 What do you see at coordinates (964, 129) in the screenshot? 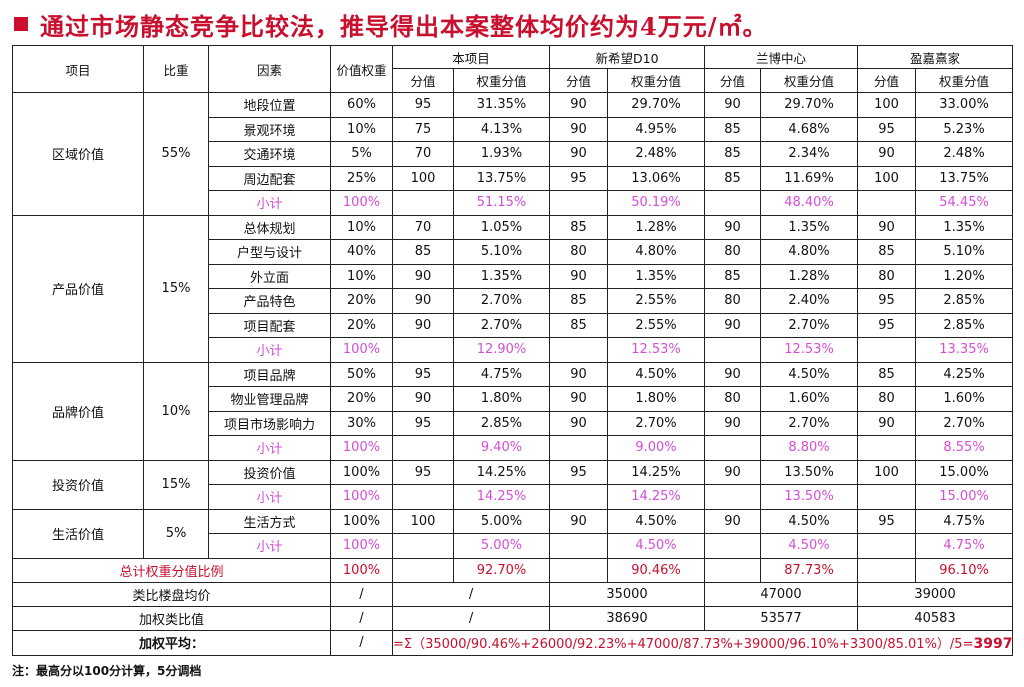
I see `weighted-score-cell: 5.23%` at bounding box center [964, 129].